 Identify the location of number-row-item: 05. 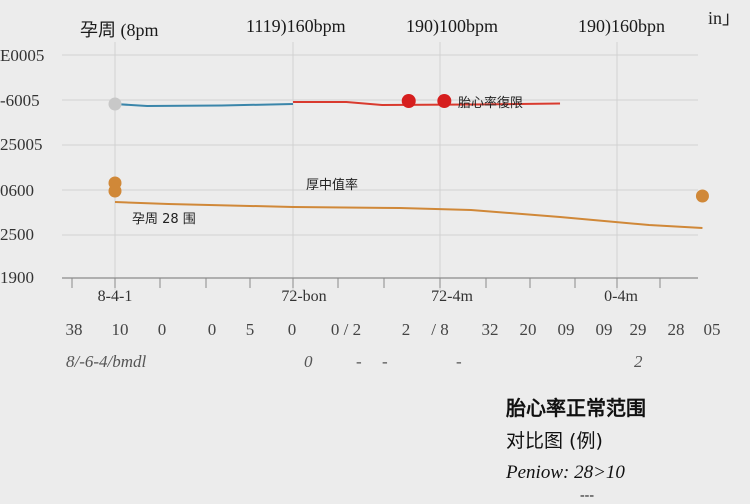
(712, 329).